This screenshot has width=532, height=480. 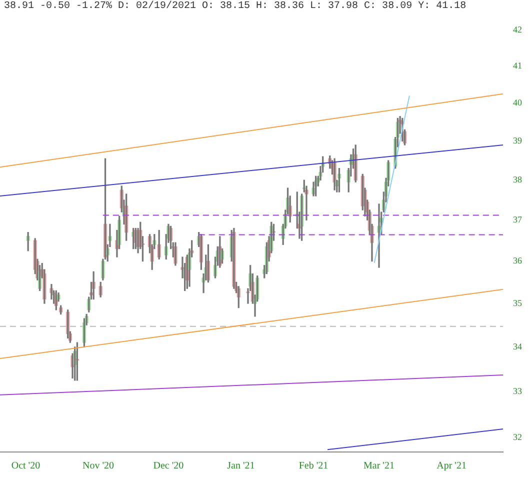 I want to click on y-tick-label: 38, so click(x=517, y=179).